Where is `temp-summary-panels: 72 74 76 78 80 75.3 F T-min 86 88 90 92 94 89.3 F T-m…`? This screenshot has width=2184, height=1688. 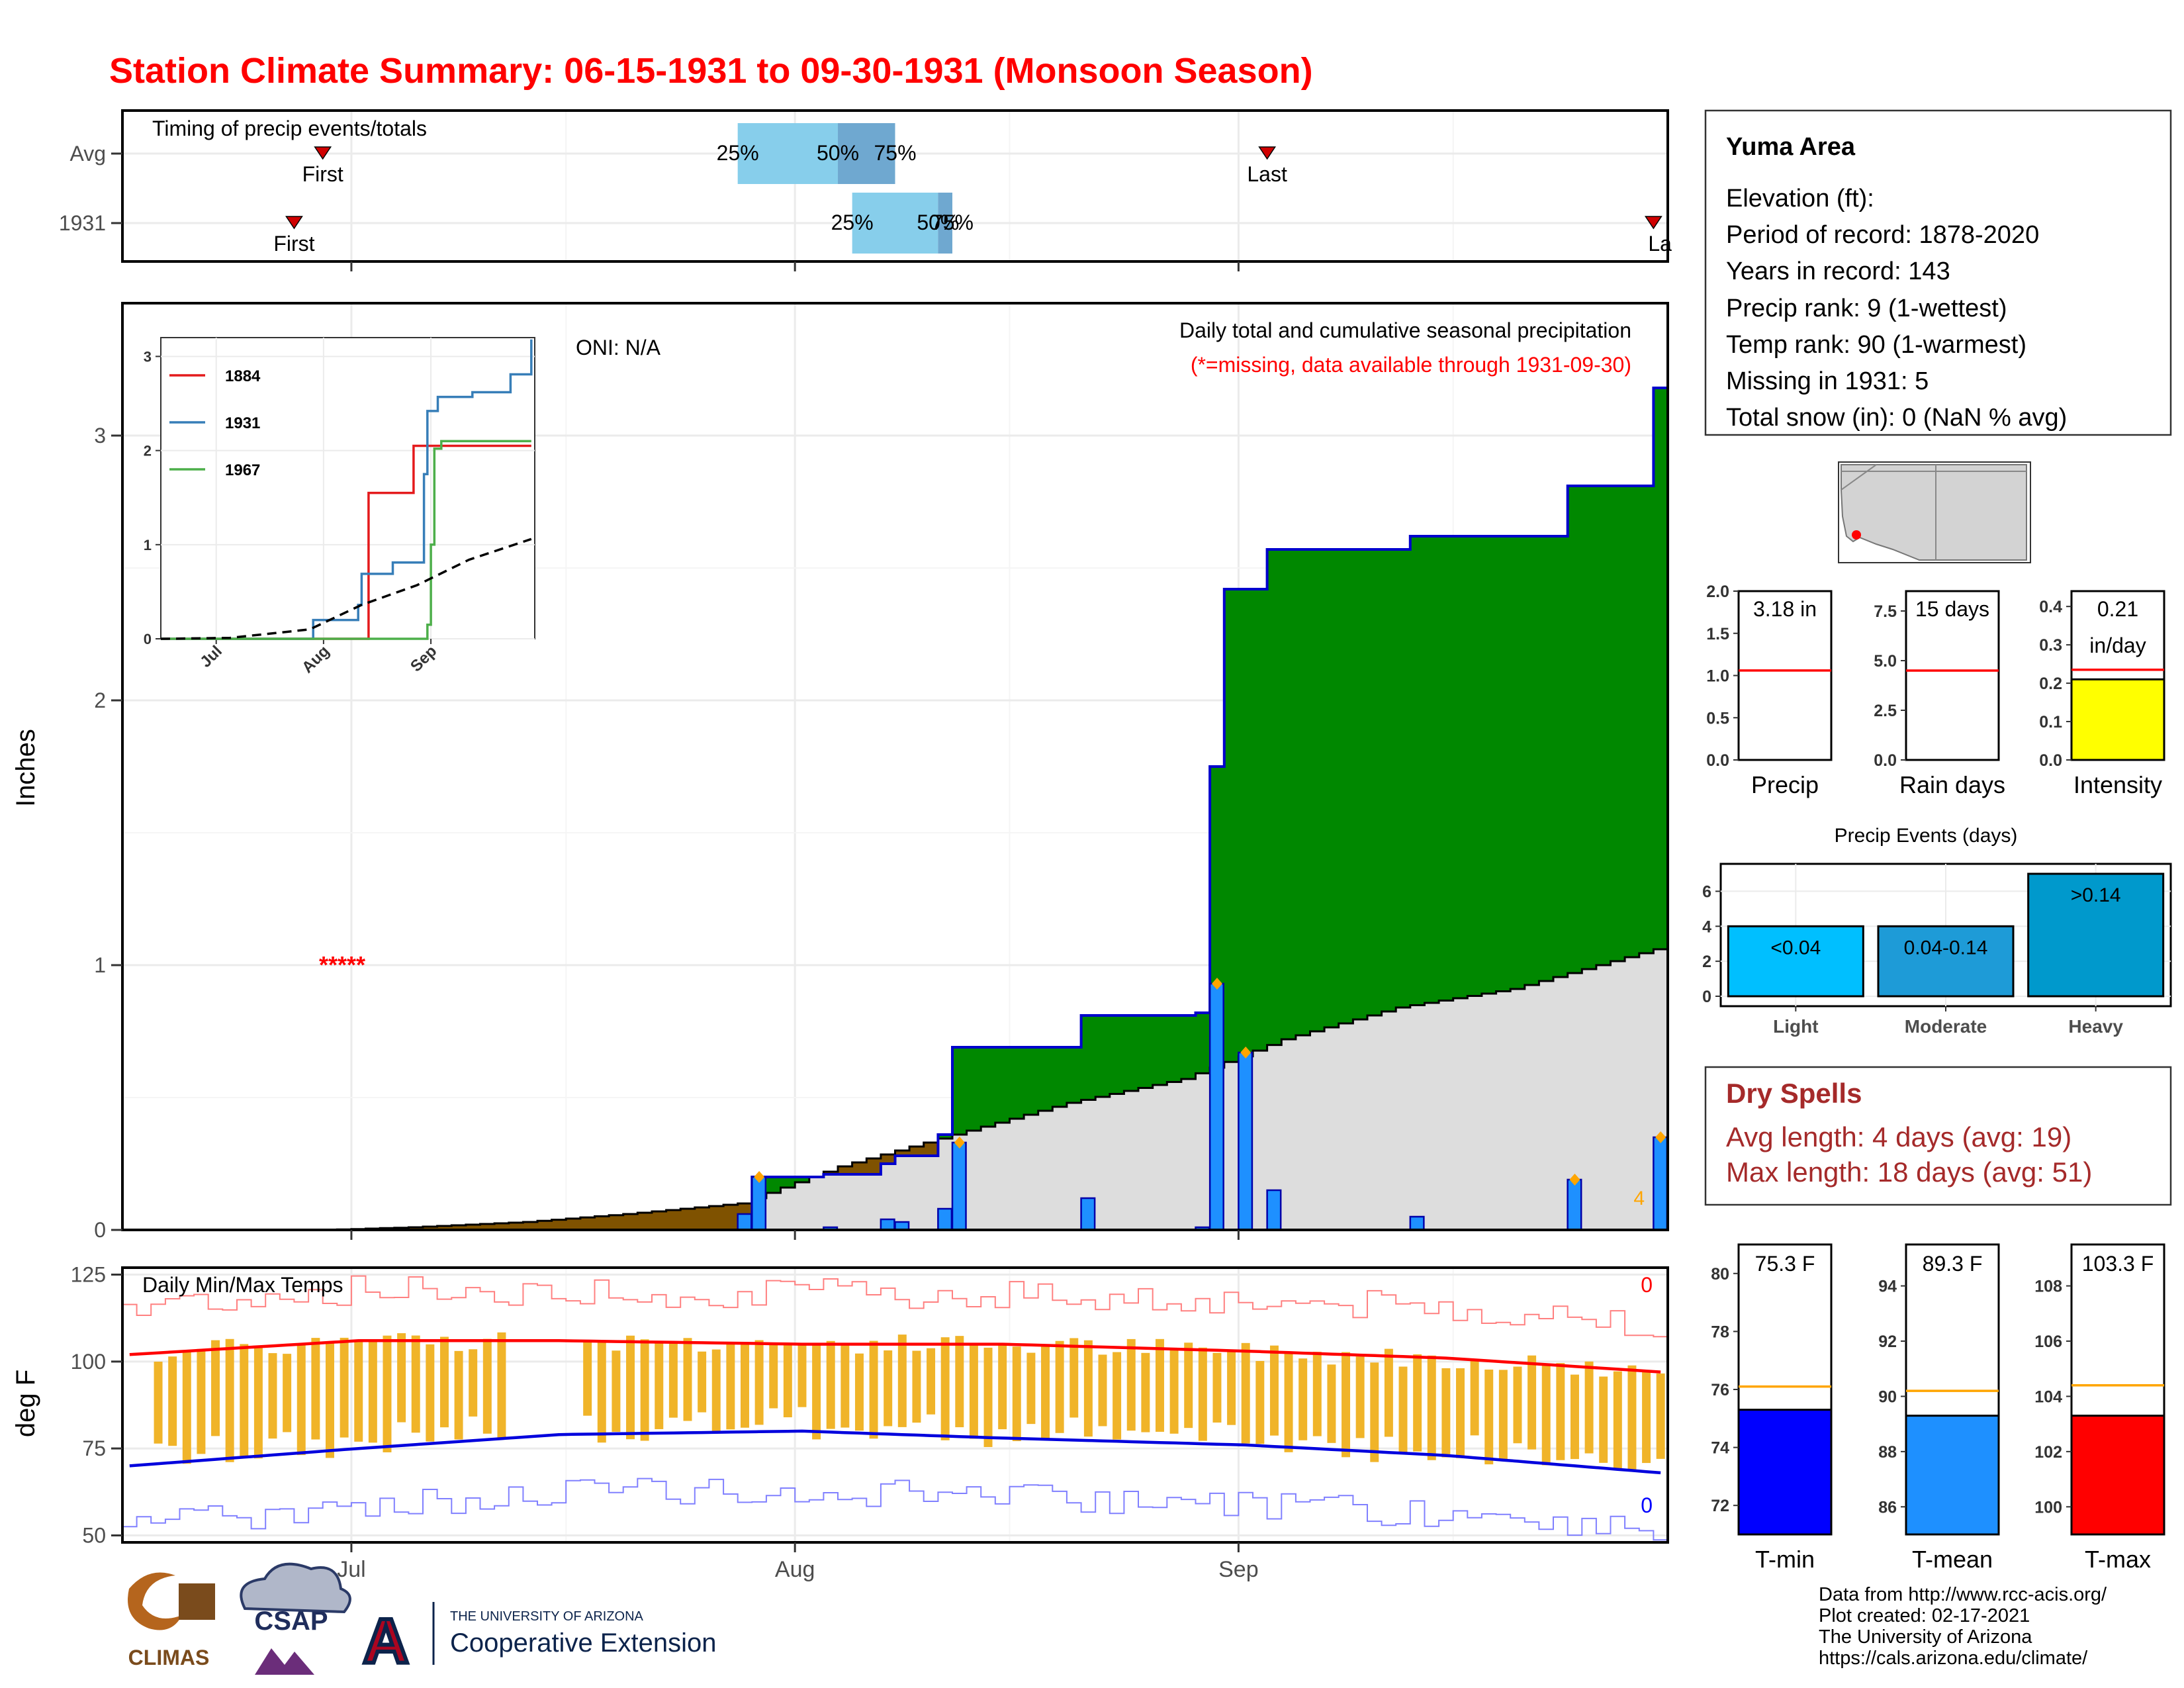
temp-summary-panels: 72 74 76 78 80 75.3 F T-min 86 88 90 92 94 89.3 F T-m… is located at coordinates (1938, 1408).